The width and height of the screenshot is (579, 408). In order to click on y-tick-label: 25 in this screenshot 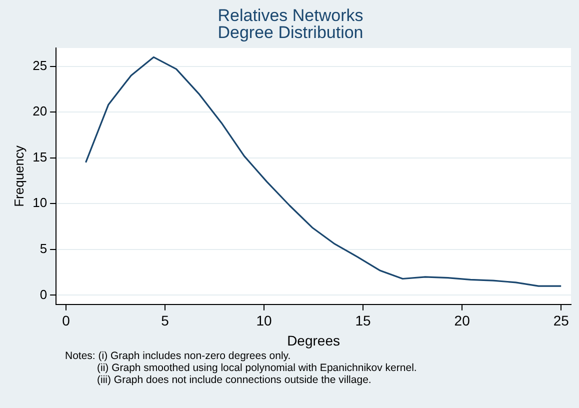, I will do `click(40, 65)`.